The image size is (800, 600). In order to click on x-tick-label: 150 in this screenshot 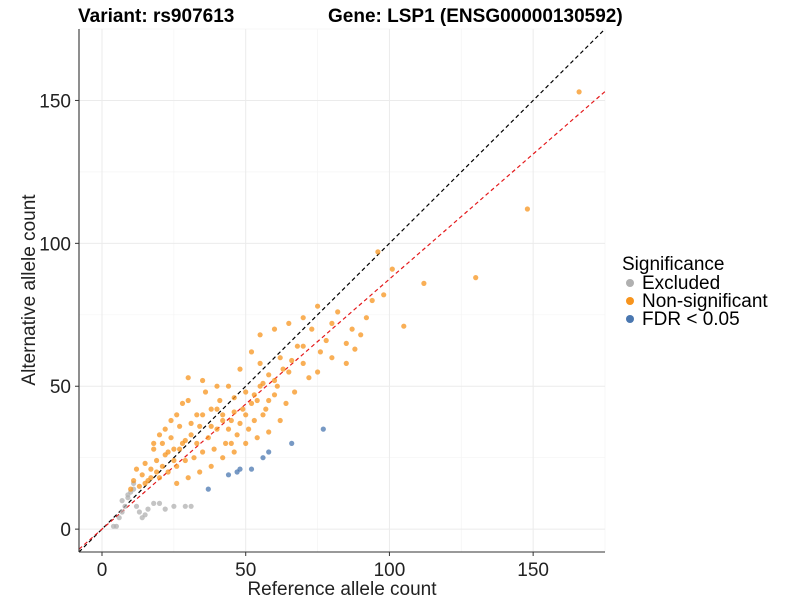, I will do `click(533, 570)`.